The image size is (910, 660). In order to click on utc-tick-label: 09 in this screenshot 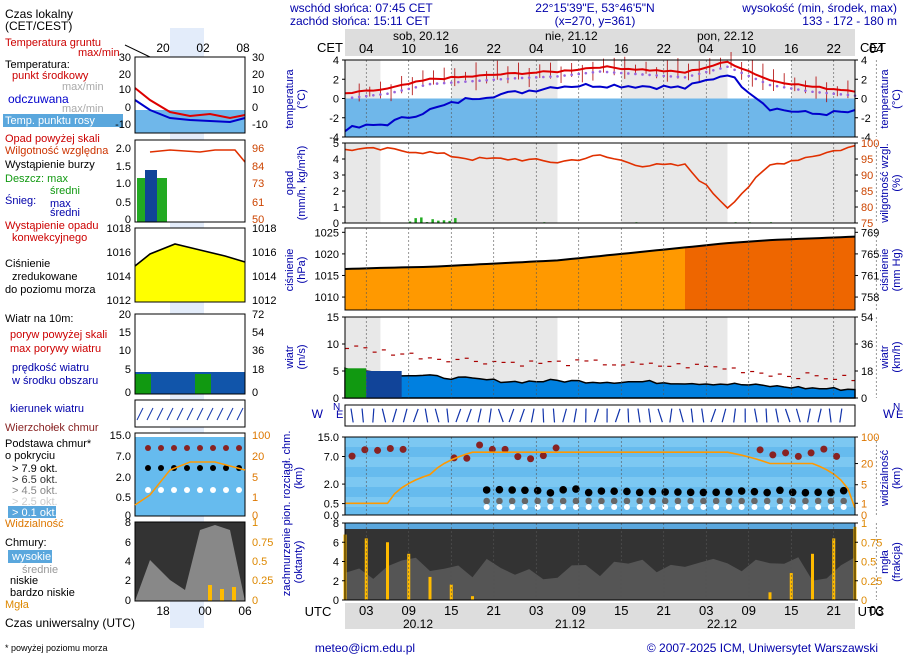, I will do `click(579, 610)`.